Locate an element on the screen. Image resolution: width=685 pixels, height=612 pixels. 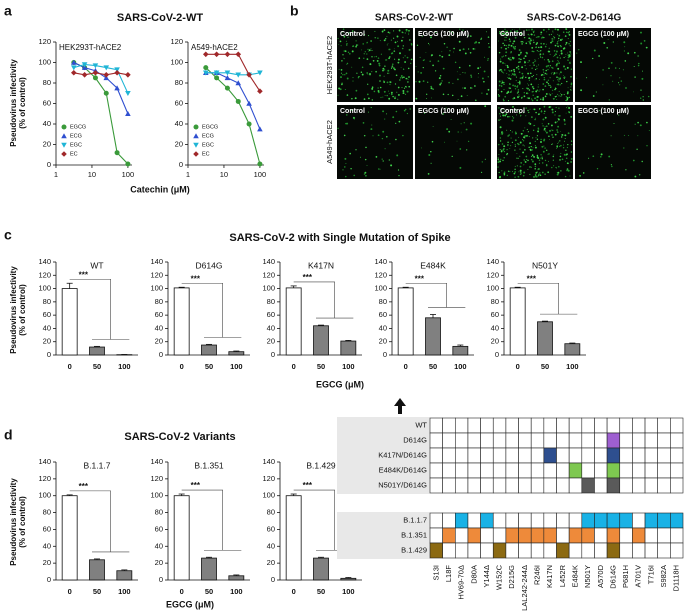
y-tick-label: 40 is located at coordinates (179, 123).